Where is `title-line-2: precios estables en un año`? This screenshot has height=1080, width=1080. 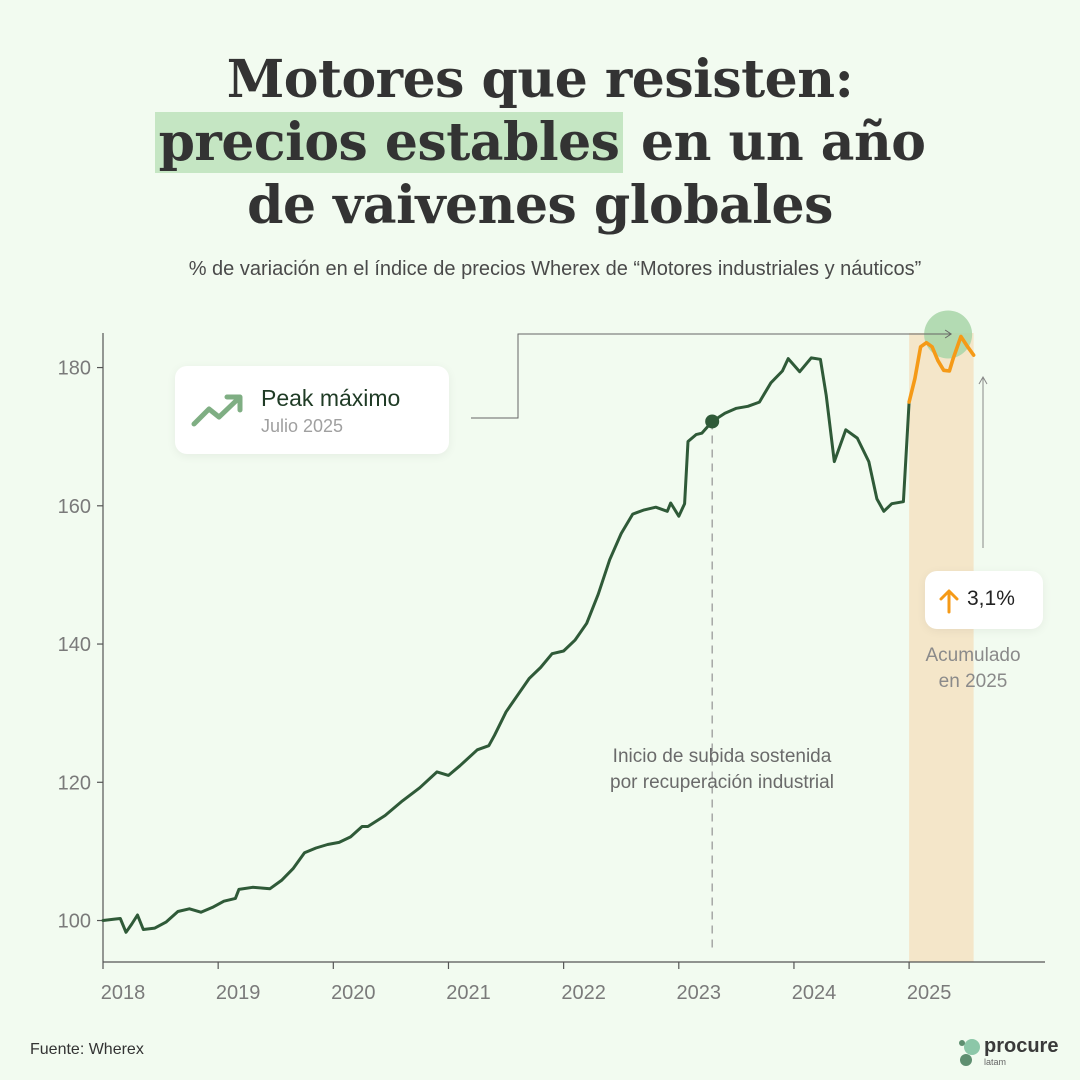
title-line-2: precios estables en un año is located at coordinates (540, 142).